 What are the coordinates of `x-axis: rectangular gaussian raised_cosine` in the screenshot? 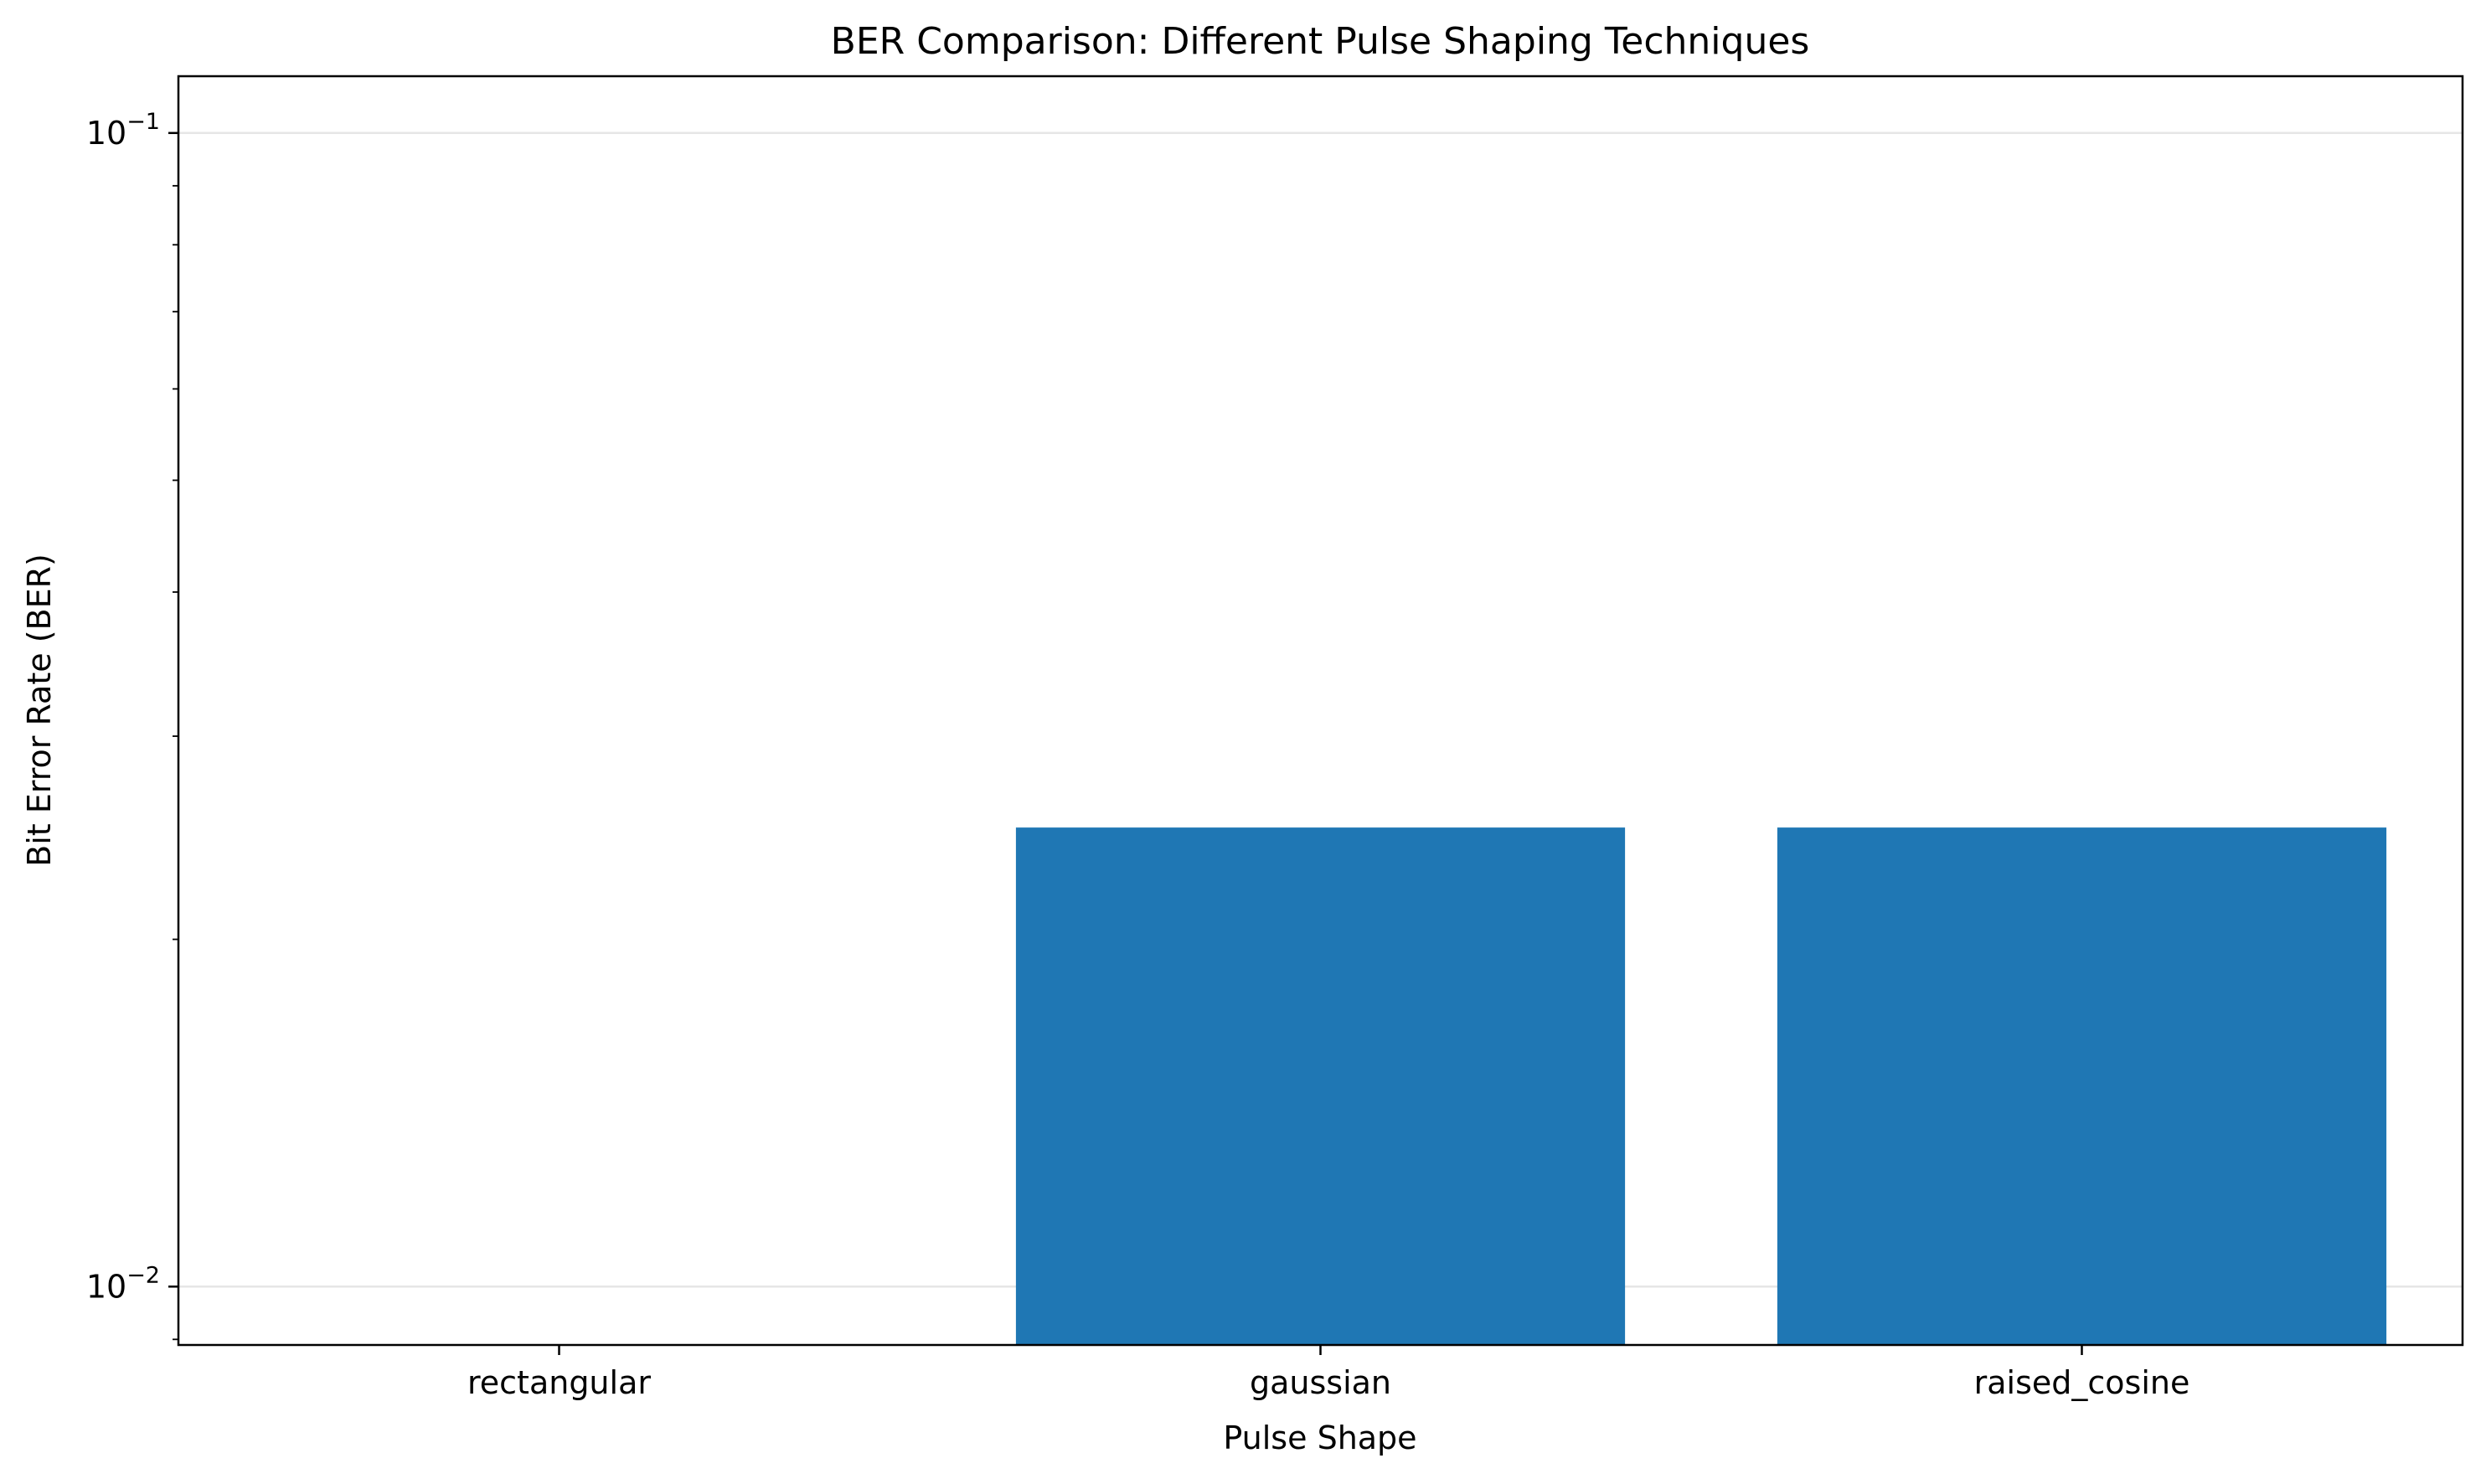 It's located at (1328, 1373).